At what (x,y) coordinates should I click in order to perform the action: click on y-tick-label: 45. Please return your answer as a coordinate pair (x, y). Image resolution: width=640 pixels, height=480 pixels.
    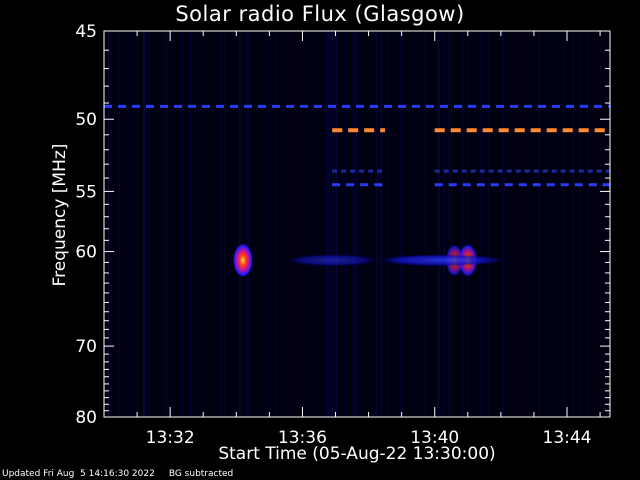
    Looking at the image, I should click on (86, 32).